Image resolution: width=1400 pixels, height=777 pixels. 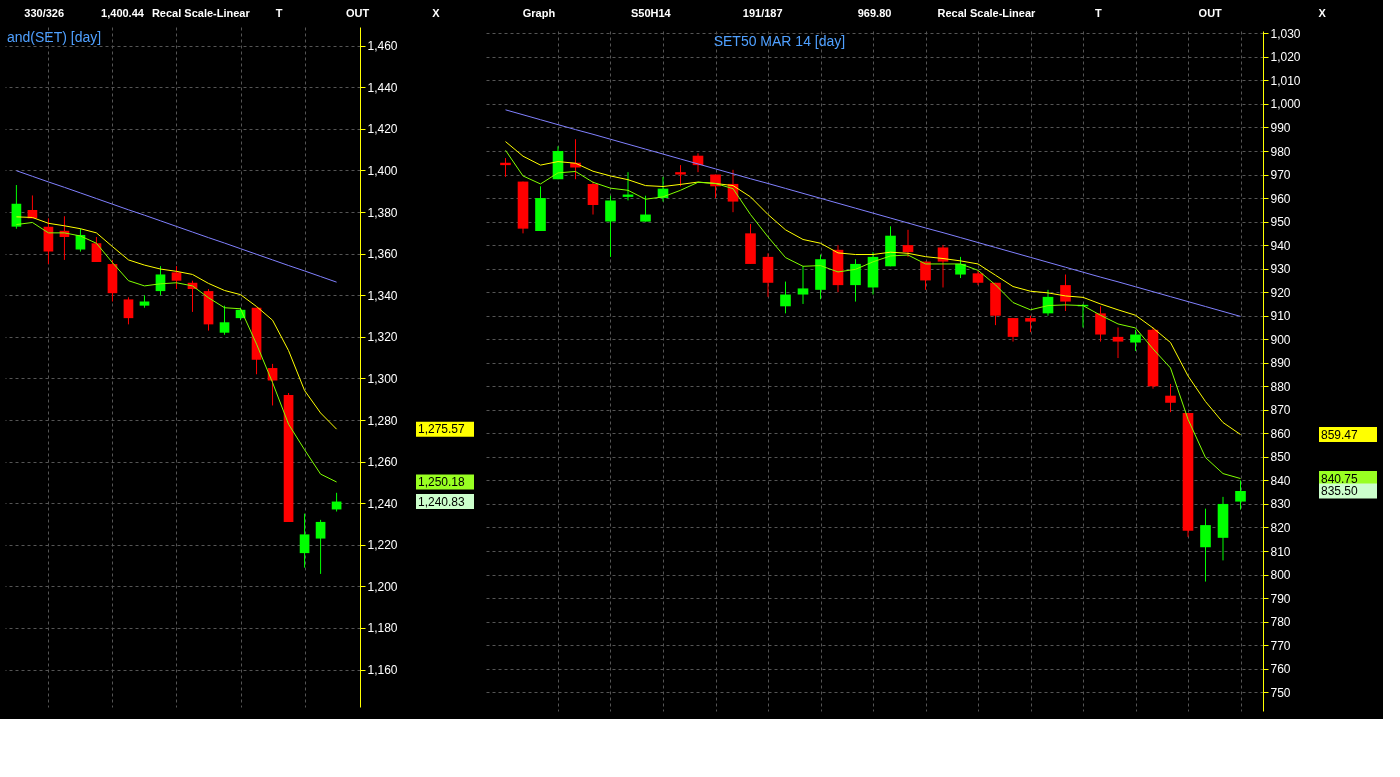 What do you see at coordinates (1280, 669) in the screenshot?
I see `y-tick-label: 760` at bounding box center [1280, 669].